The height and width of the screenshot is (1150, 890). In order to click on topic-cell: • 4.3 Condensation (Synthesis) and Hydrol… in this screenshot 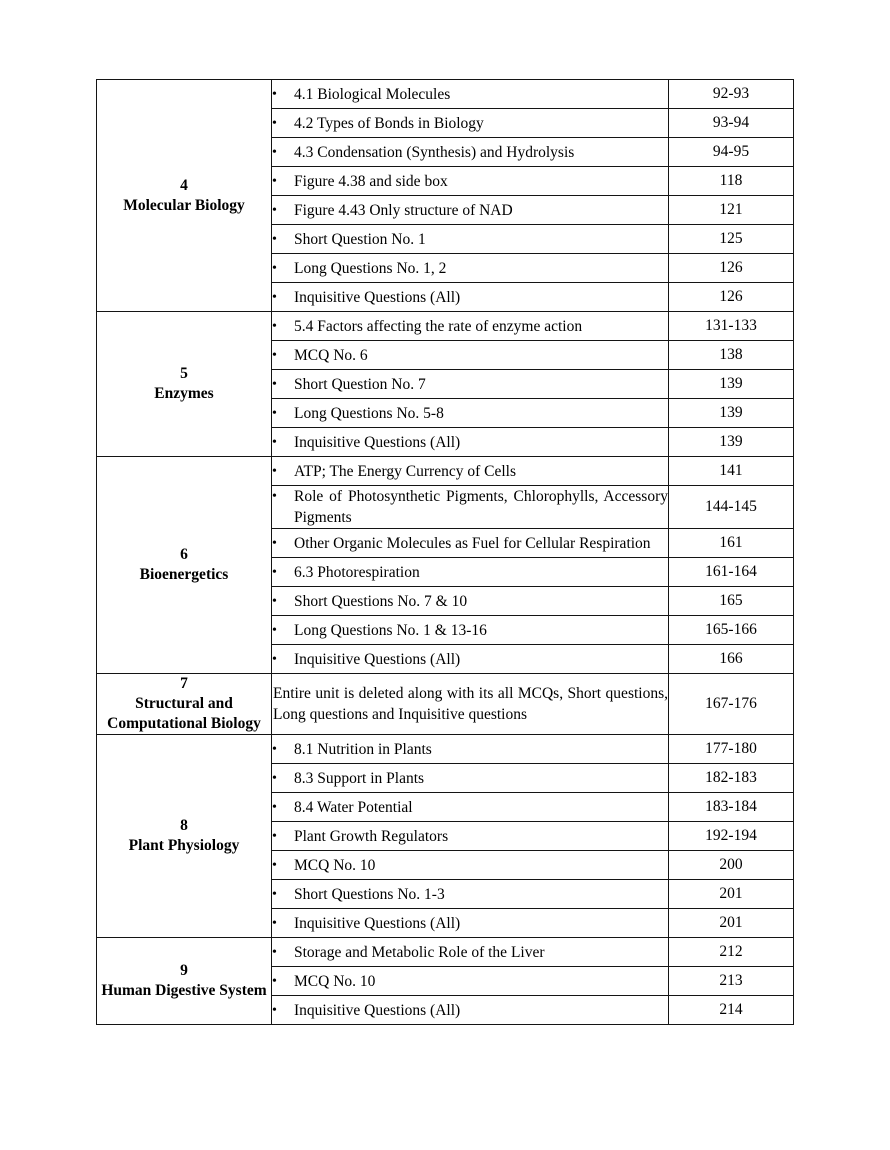, I will do `click(470, 152)`.